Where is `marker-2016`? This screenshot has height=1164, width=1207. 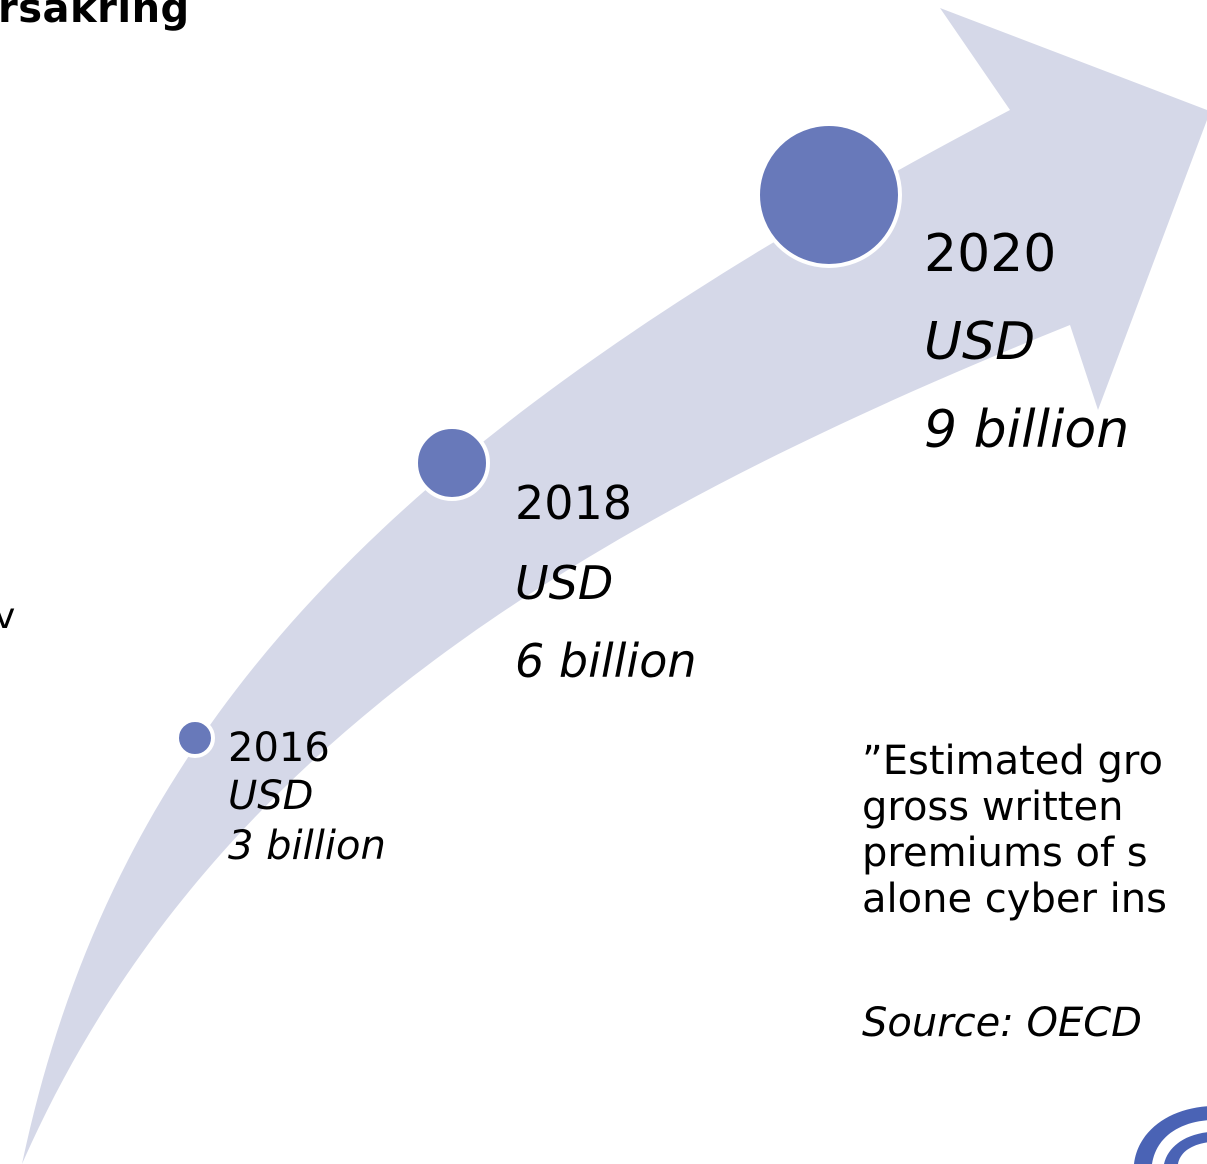
marker-2016 is located at coordinates (195, 738).